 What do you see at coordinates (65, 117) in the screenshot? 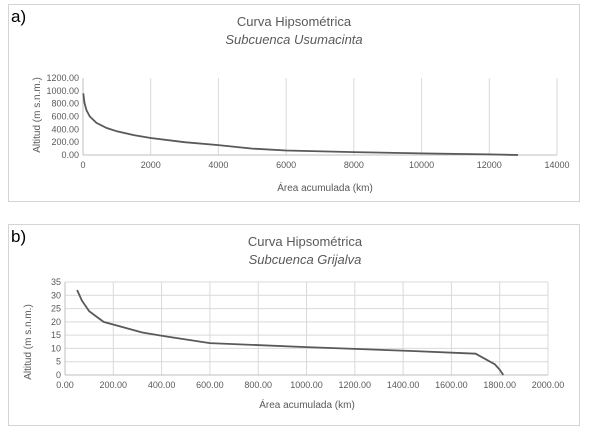
I see `chart-a-y-tick-label: 600.00` at bounding box center [65, 117].